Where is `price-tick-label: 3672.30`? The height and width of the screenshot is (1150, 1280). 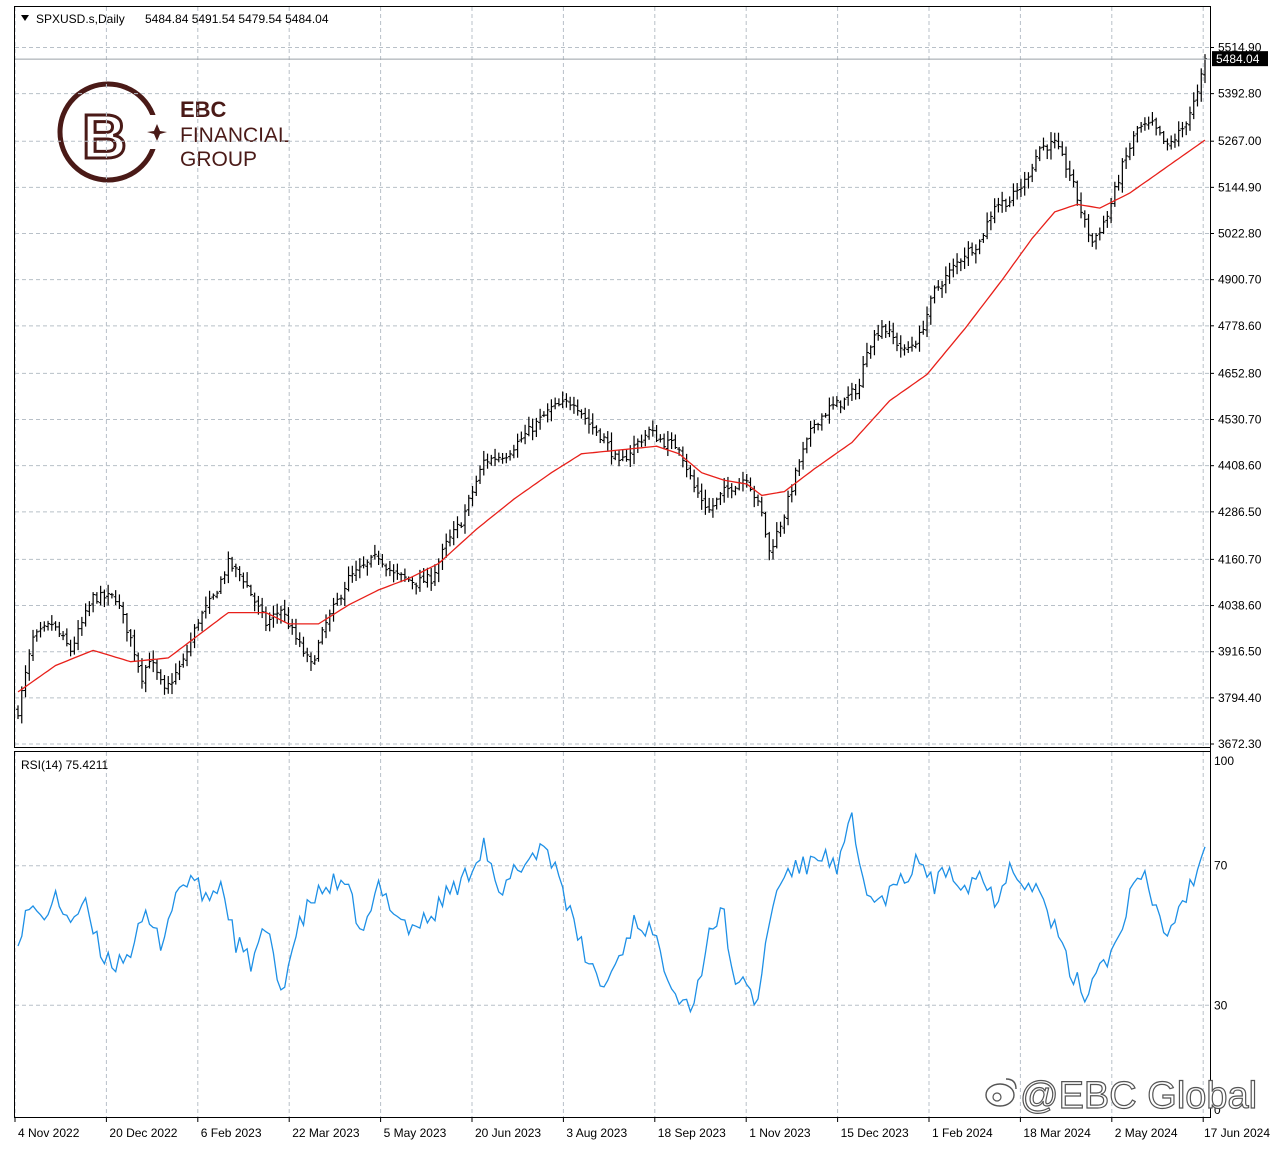
price-tick-label: 3672.30 is located at coordinates (1240, 744).